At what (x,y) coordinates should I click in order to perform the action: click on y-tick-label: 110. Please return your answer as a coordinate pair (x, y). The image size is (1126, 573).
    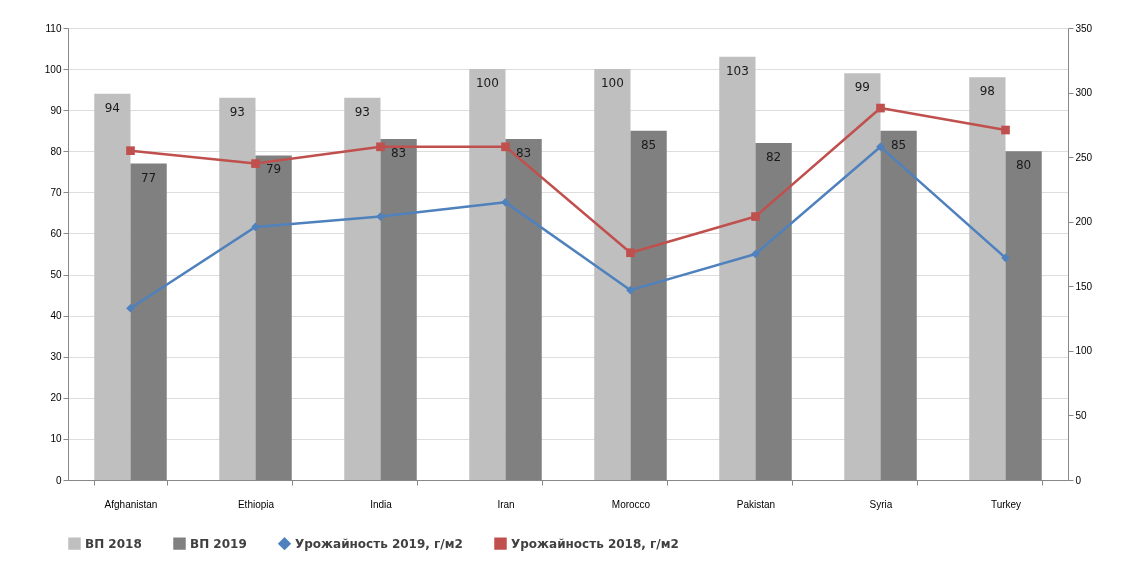
    Looking at the image, I should click on (53, 28).